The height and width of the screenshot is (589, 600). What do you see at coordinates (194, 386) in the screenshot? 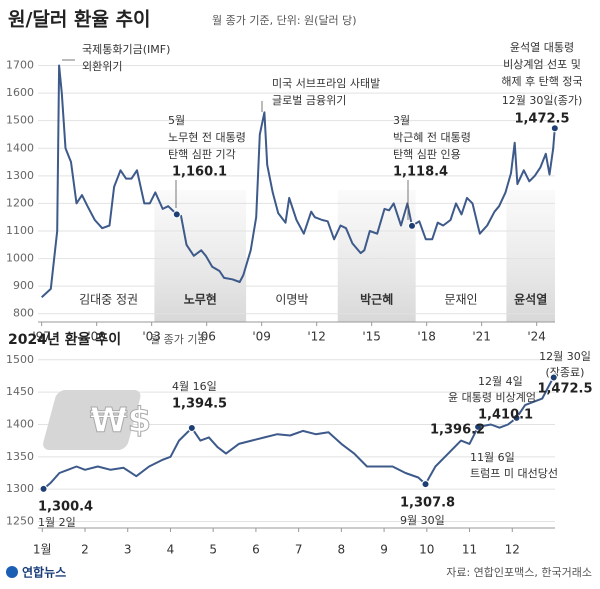
I see `annotation-text: 4월 16일` at bounding box center [194, 386].